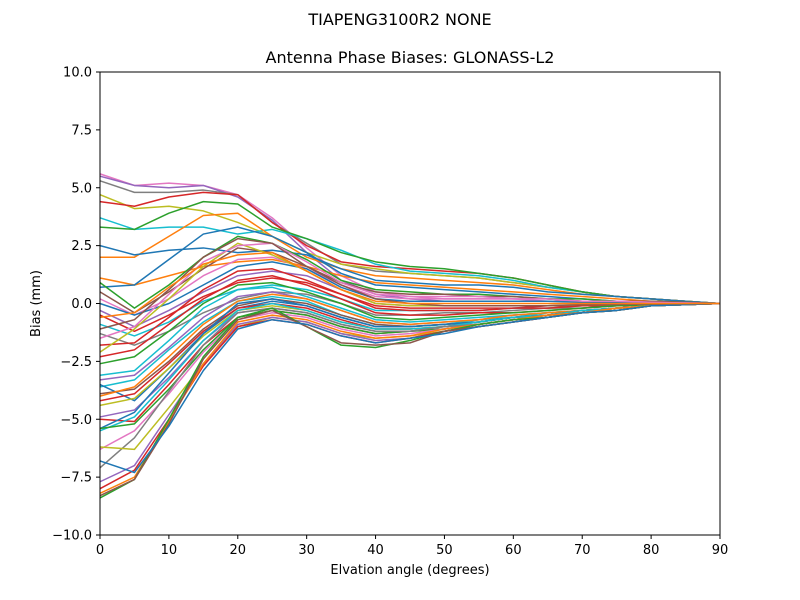 This screenshot has height=600, width=800. Describe the element at coordinates (81, 304) in the screenshot. I see `y-tick-label: 0.0` at that location.